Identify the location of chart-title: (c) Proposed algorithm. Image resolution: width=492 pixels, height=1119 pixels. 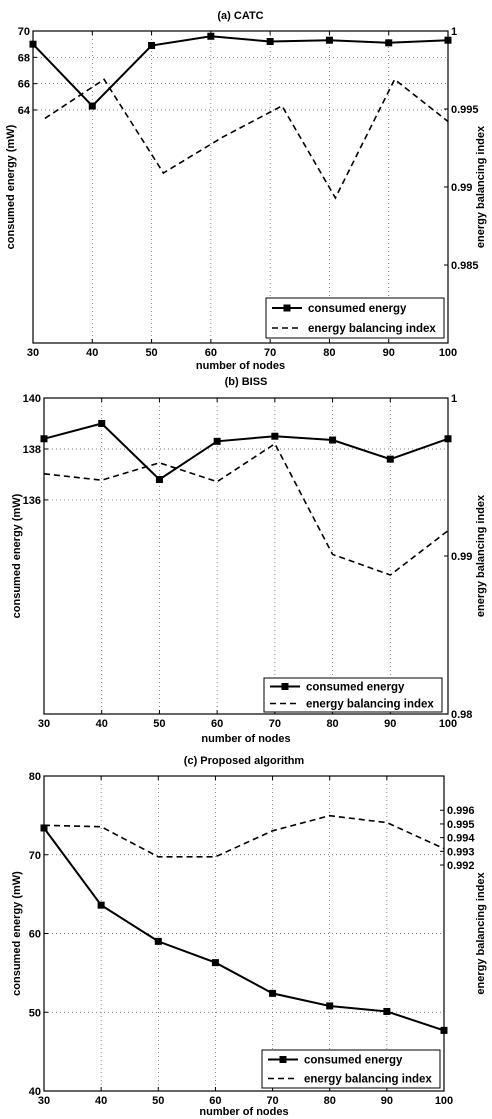
(244, 761).